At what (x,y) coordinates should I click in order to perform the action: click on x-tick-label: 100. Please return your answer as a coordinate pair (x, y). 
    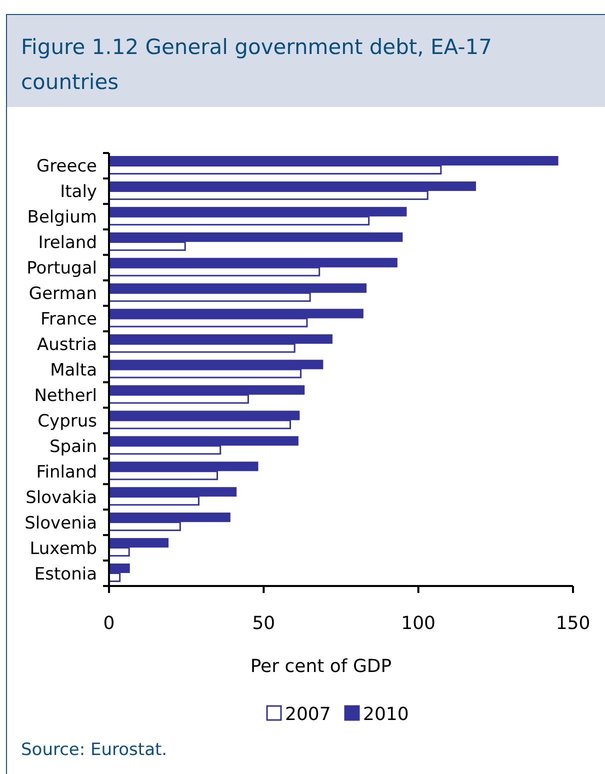
    Looking at the image, I should click on (418, 623).